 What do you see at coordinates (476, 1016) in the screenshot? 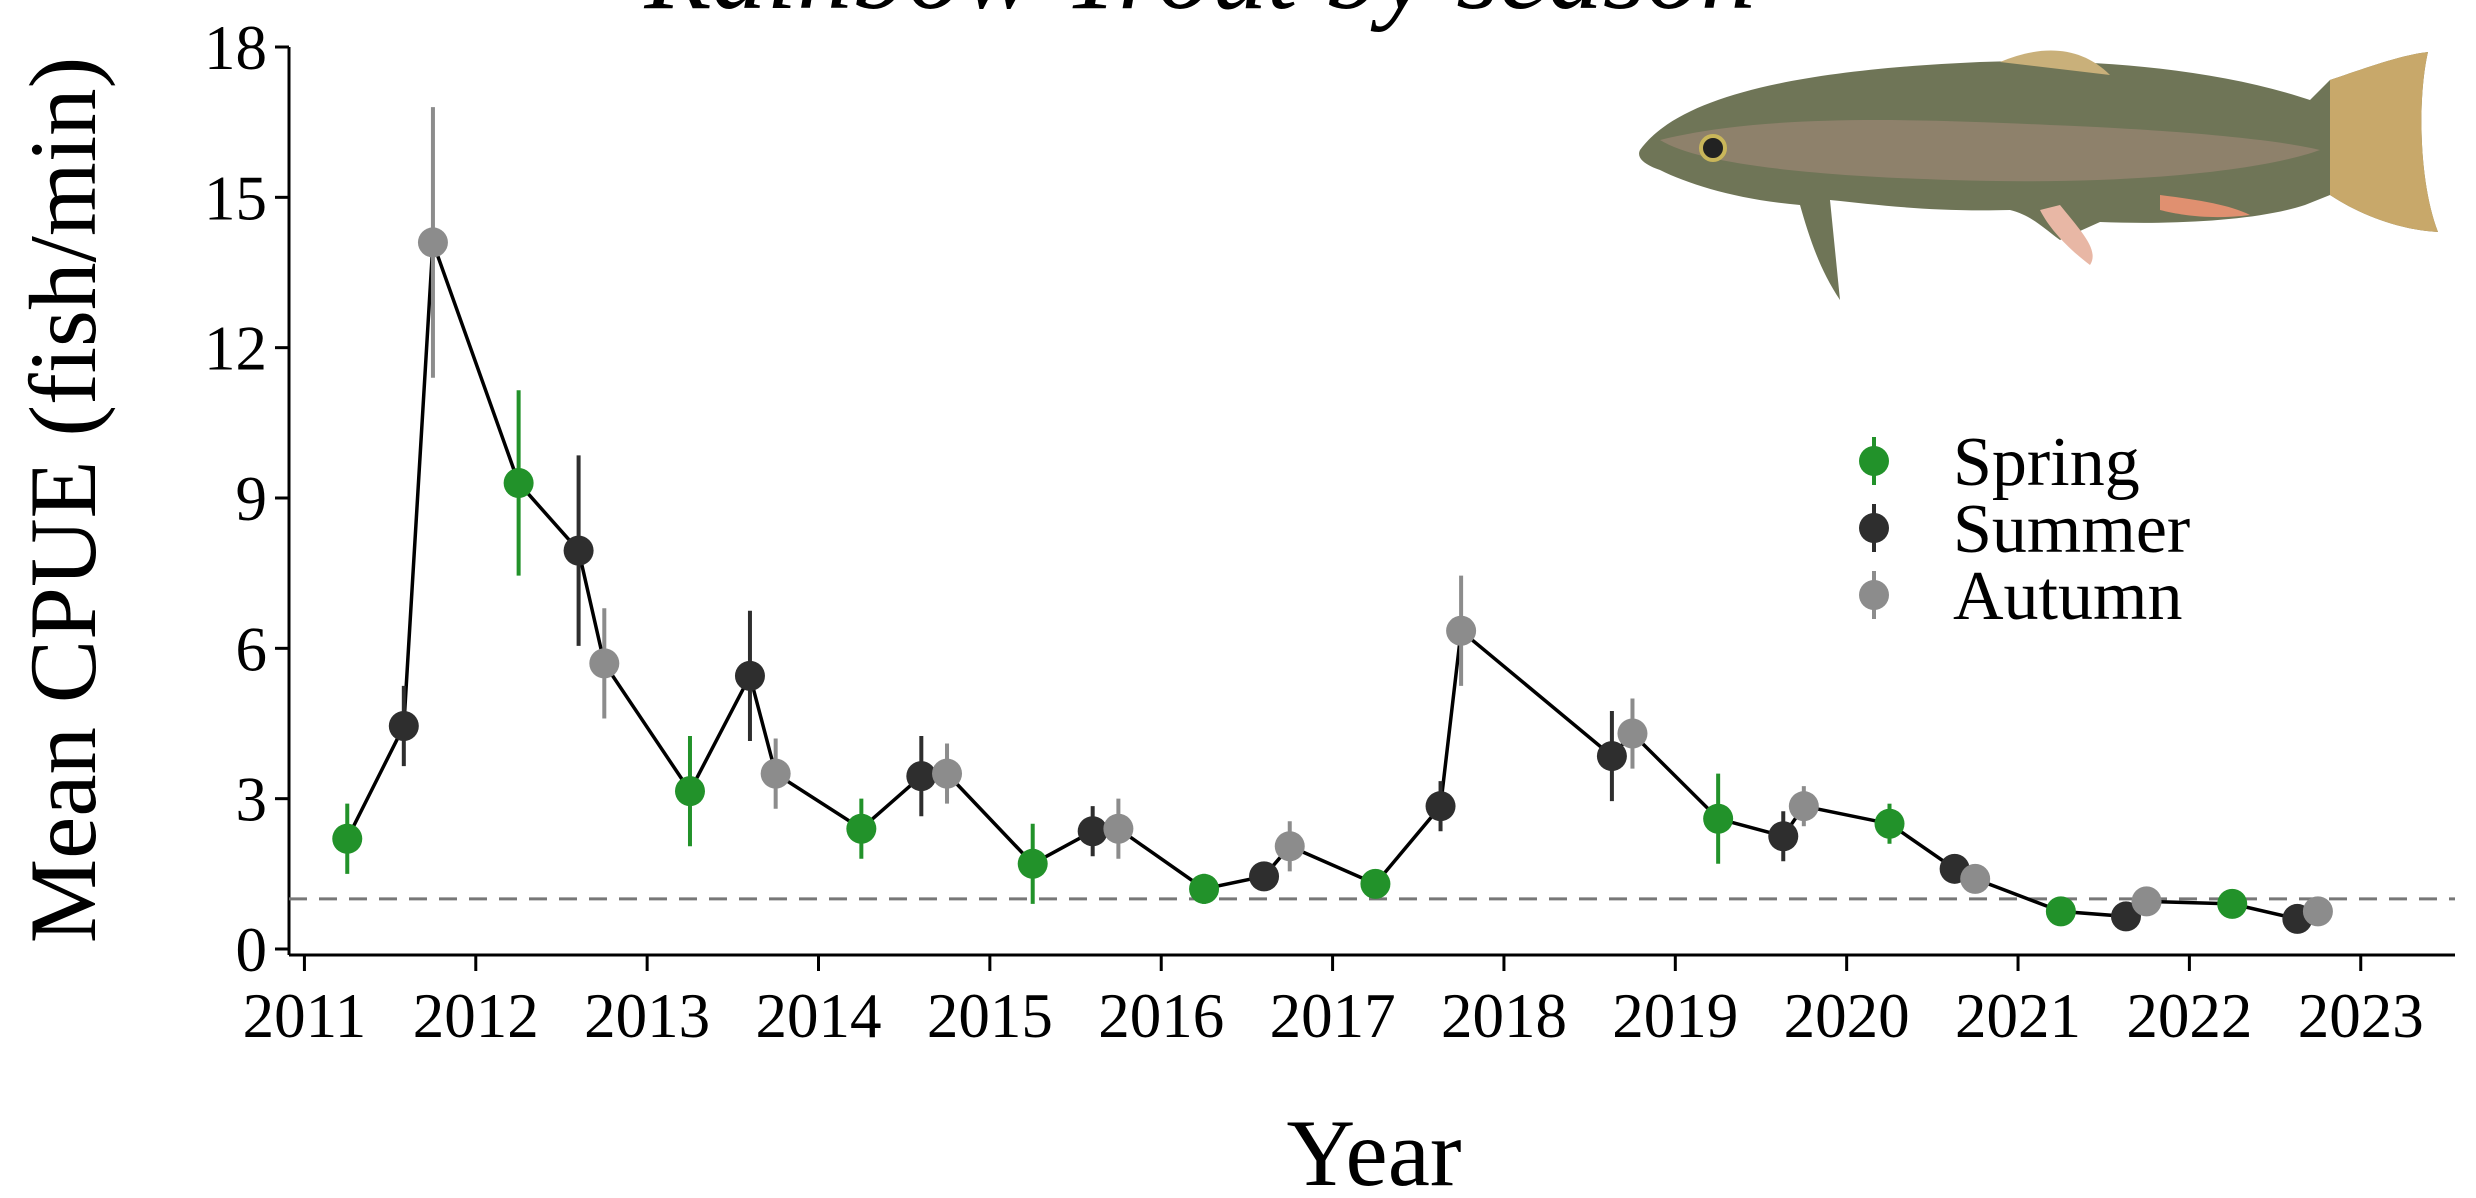
I see `x-tick-label: 2012` at bounding box center [476, 1016].